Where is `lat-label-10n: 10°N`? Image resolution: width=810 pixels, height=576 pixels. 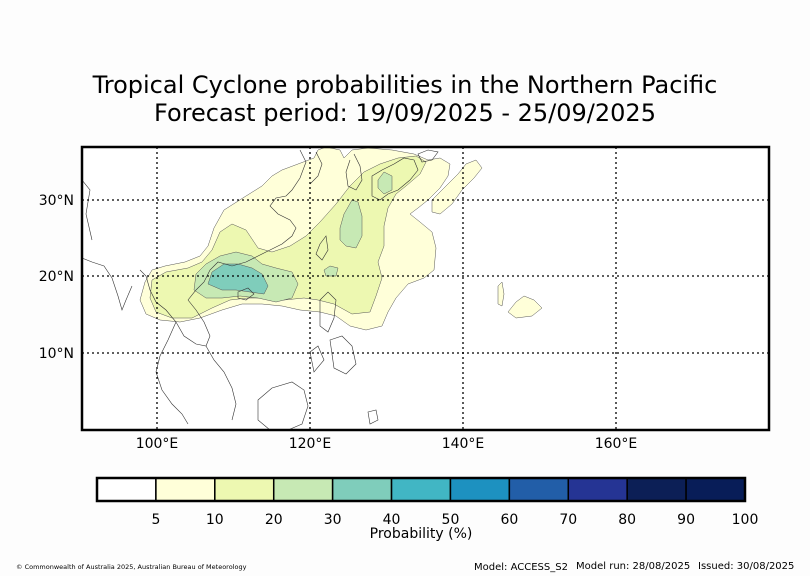 lat-label-10n: 10°N is located at coordinates (56, 354).